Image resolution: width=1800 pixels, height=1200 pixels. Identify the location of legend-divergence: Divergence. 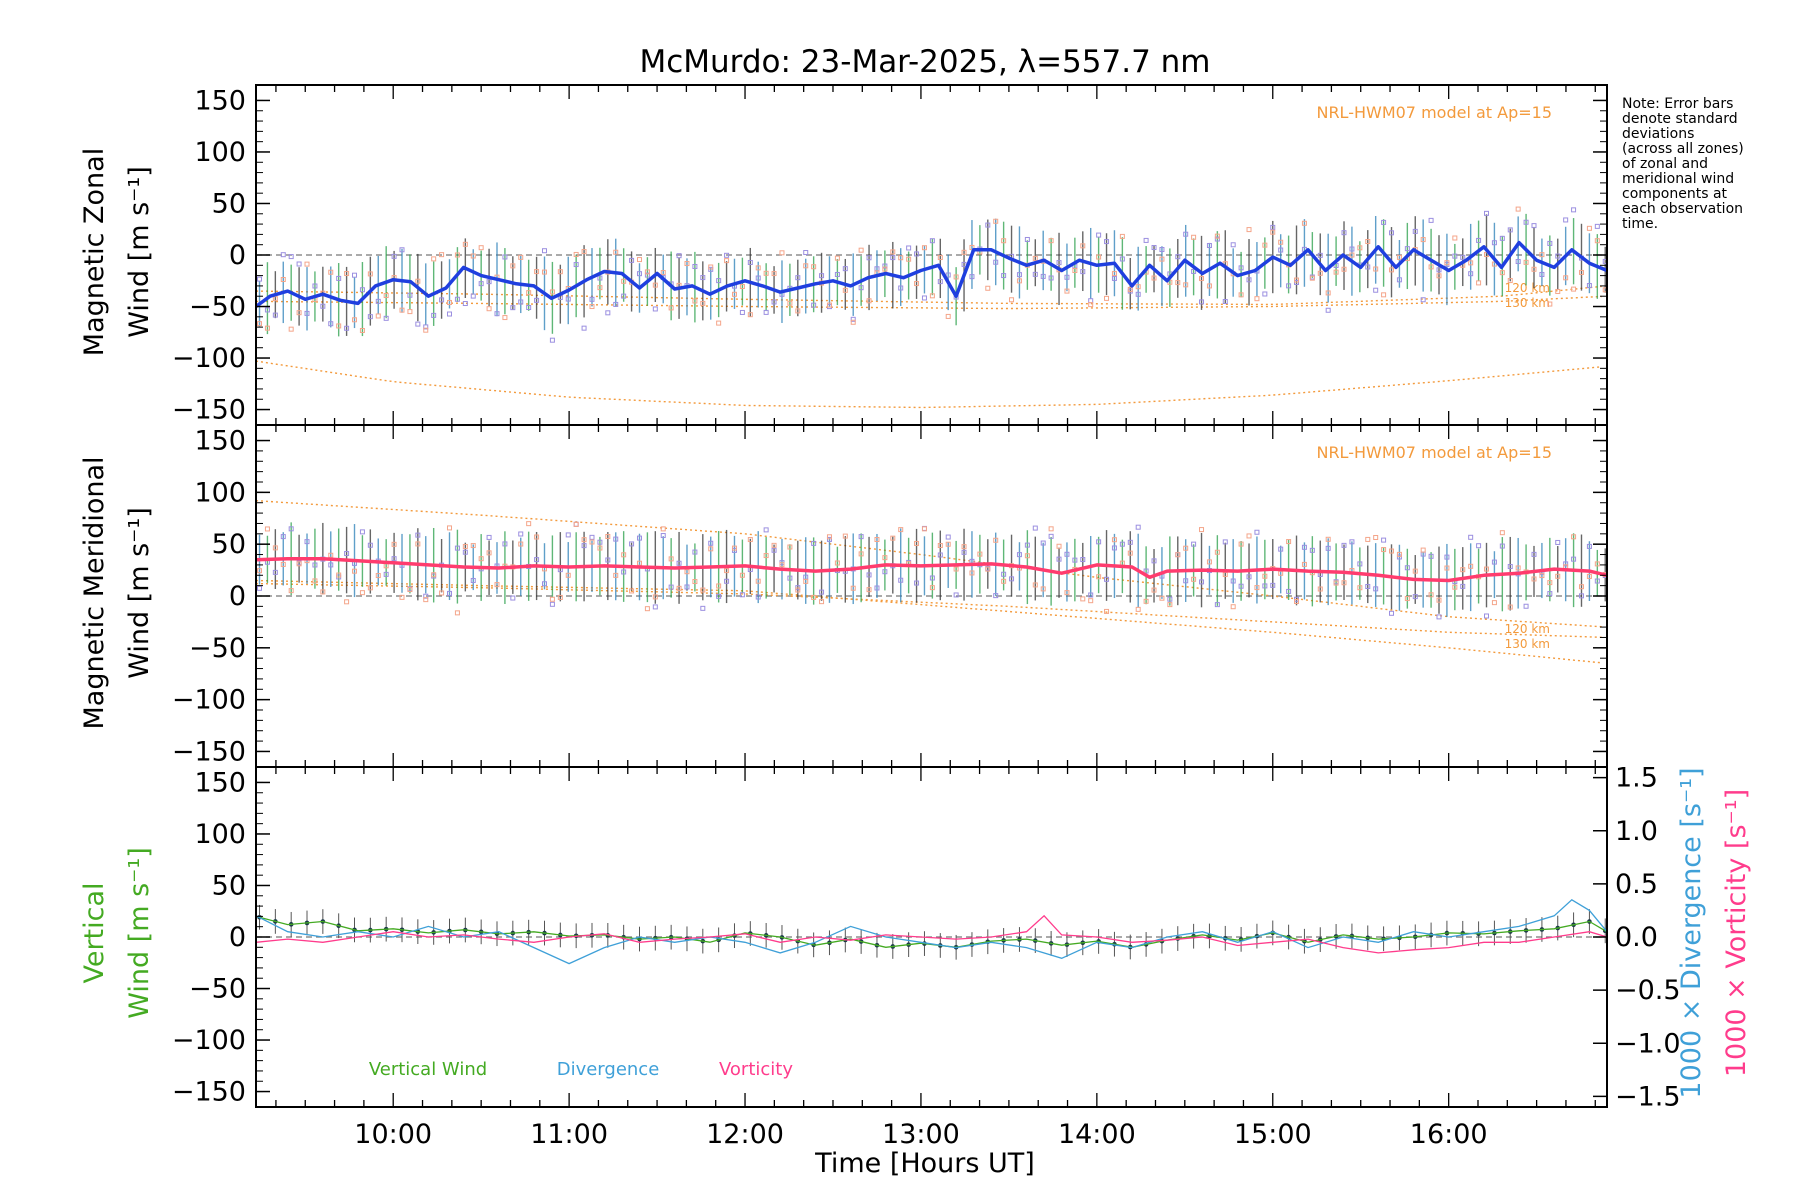
(608, 1069).